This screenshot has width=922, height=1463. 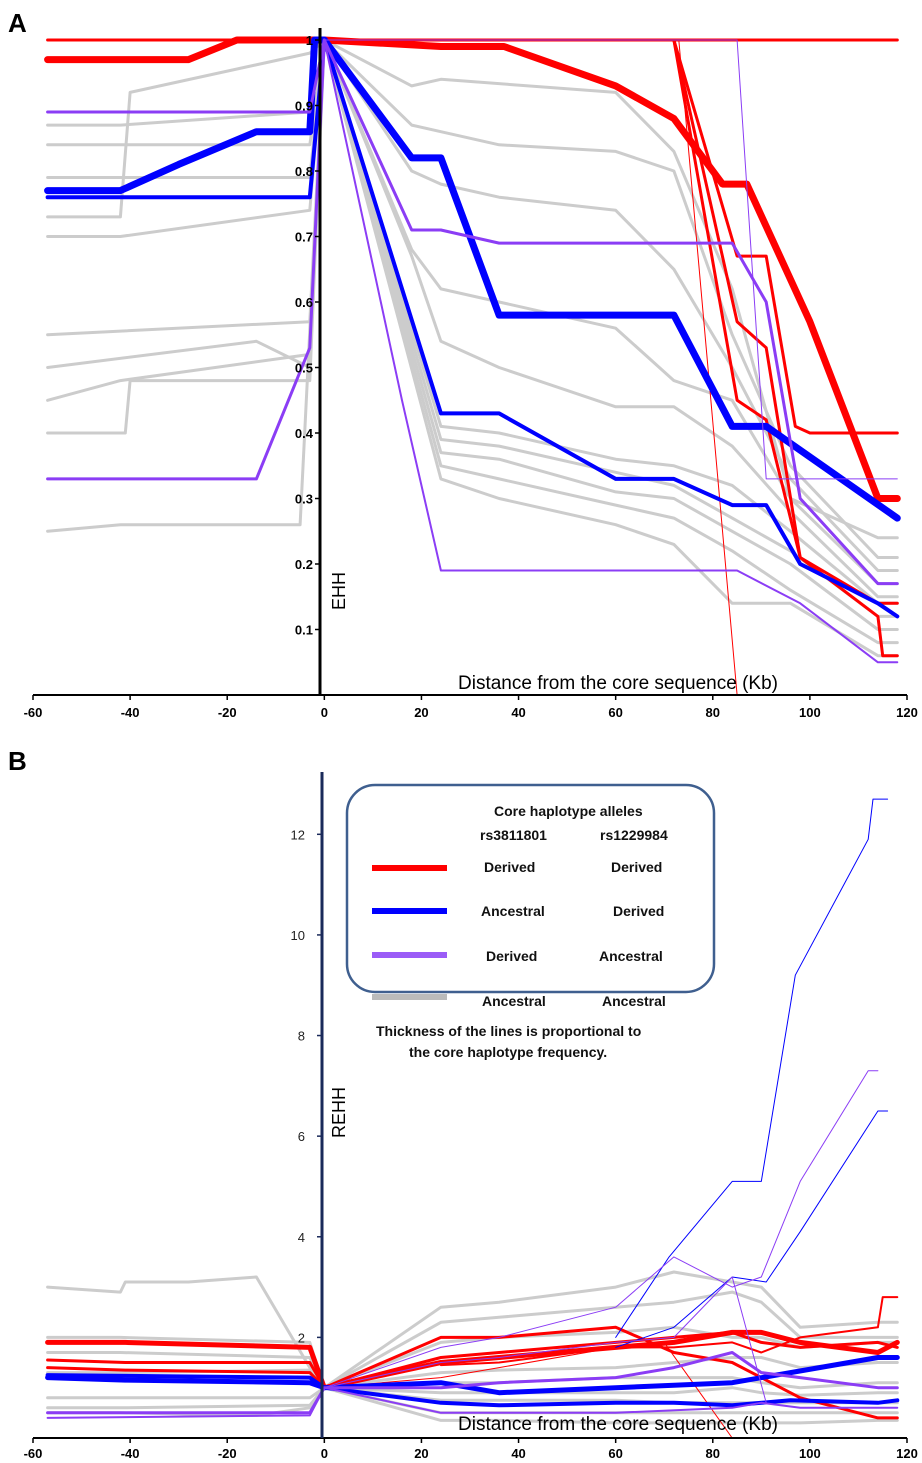 I want to click on panel-b-y-tick-label: 6, so click(x=301, y=1136).